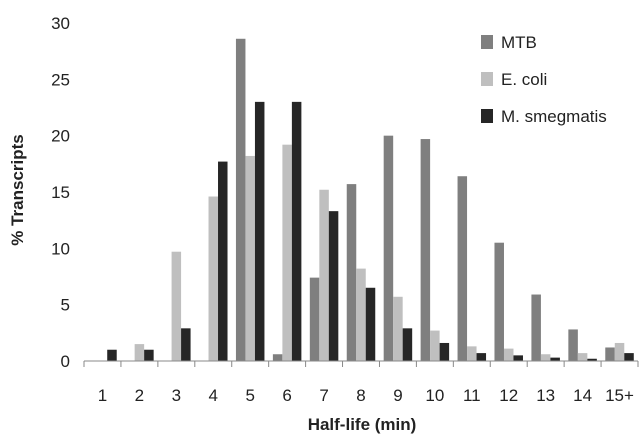  I want to click on x-tick-label: 7, so click(323, 395).